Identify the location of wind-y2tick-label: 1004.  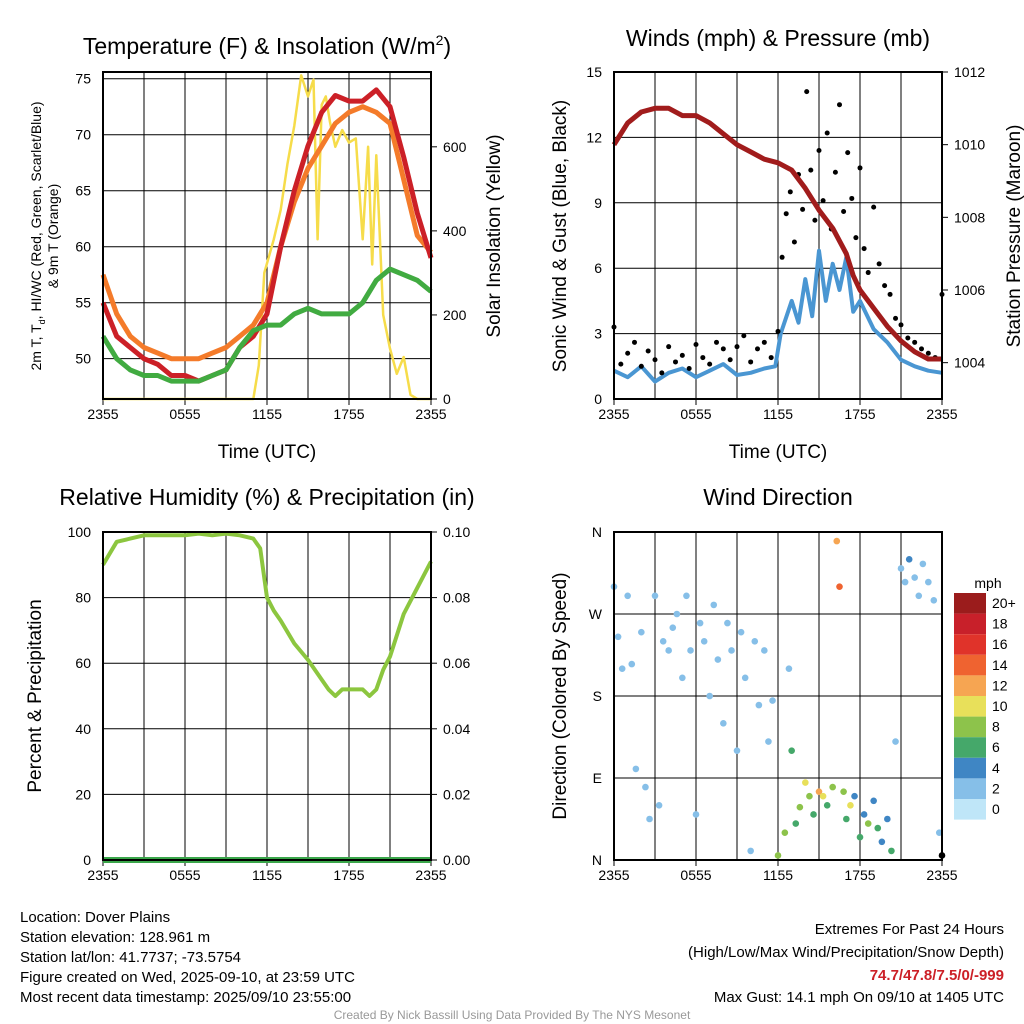
(969, 363).